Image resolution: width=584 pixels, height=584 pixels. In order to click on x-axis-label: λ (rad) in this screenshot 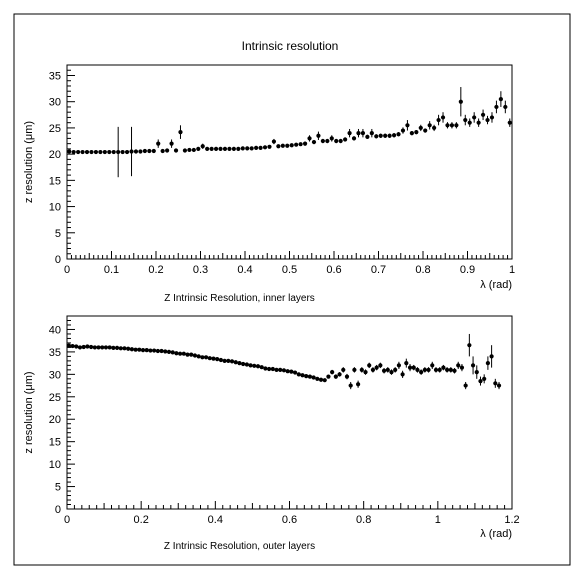, I will do `click(496, 534)`.